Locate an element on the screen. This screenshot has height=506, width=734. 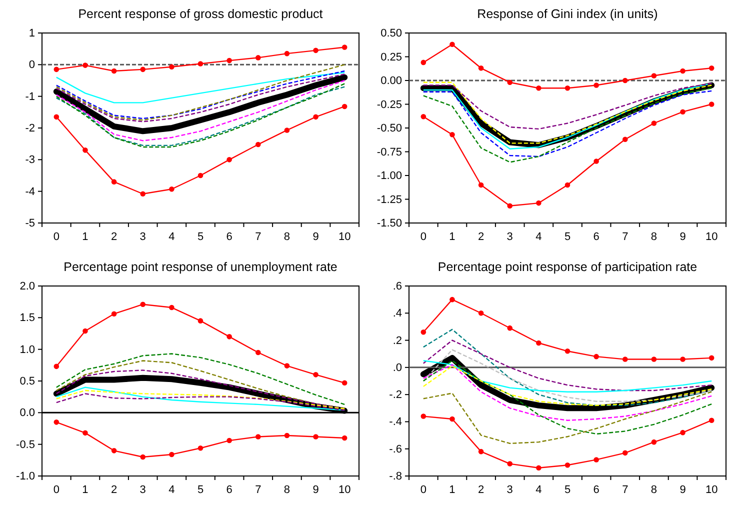
y-tick-label: -.2 is located at coordinates (395, 395).